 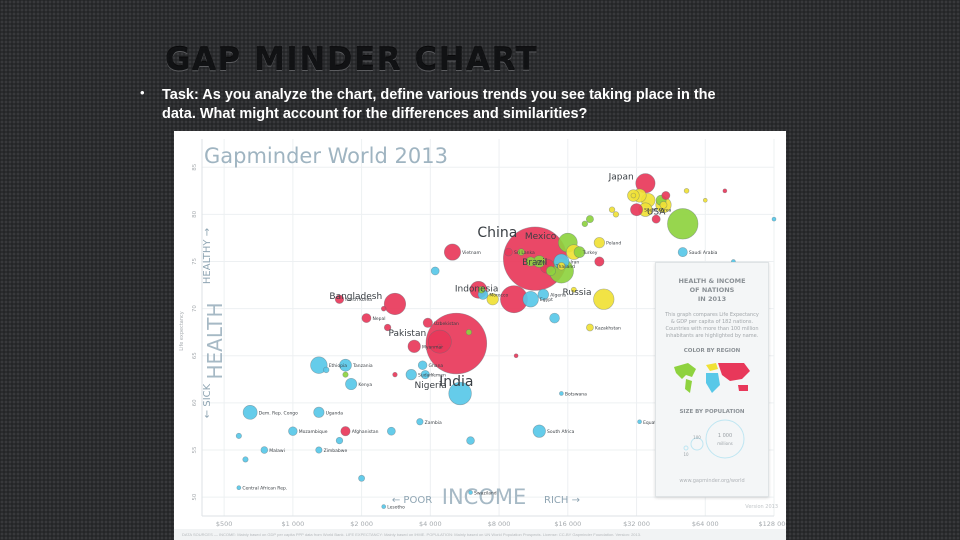 I want to click on version-stamp: Version 2013, so click(x=761, y=507).